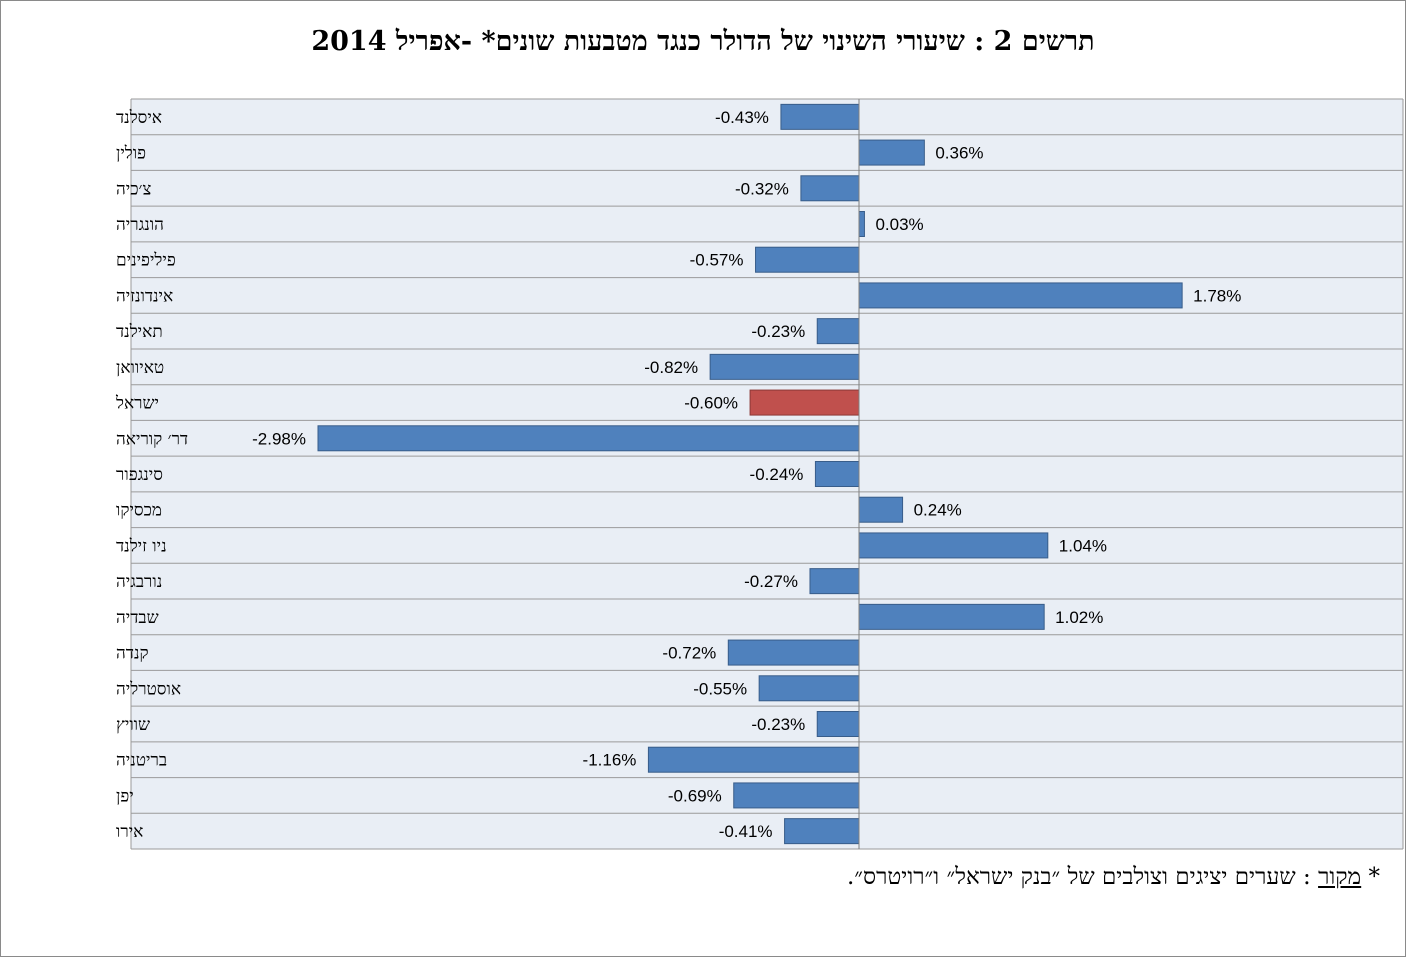  What do you see at coordinates (689, 653) in the screenshot?
I see `data-label: -0.72%` at bounding box center [689, 653].